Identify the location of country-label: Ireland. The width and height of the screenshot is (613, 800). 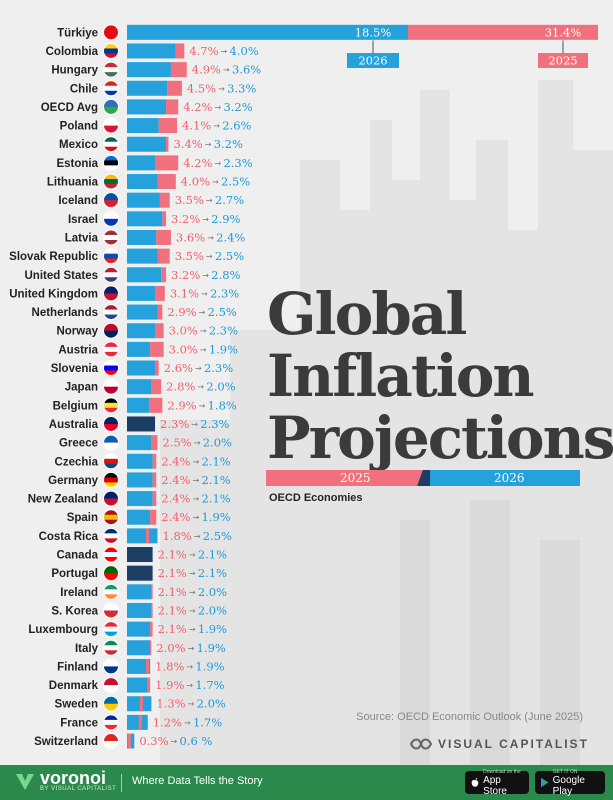
(79, 593).